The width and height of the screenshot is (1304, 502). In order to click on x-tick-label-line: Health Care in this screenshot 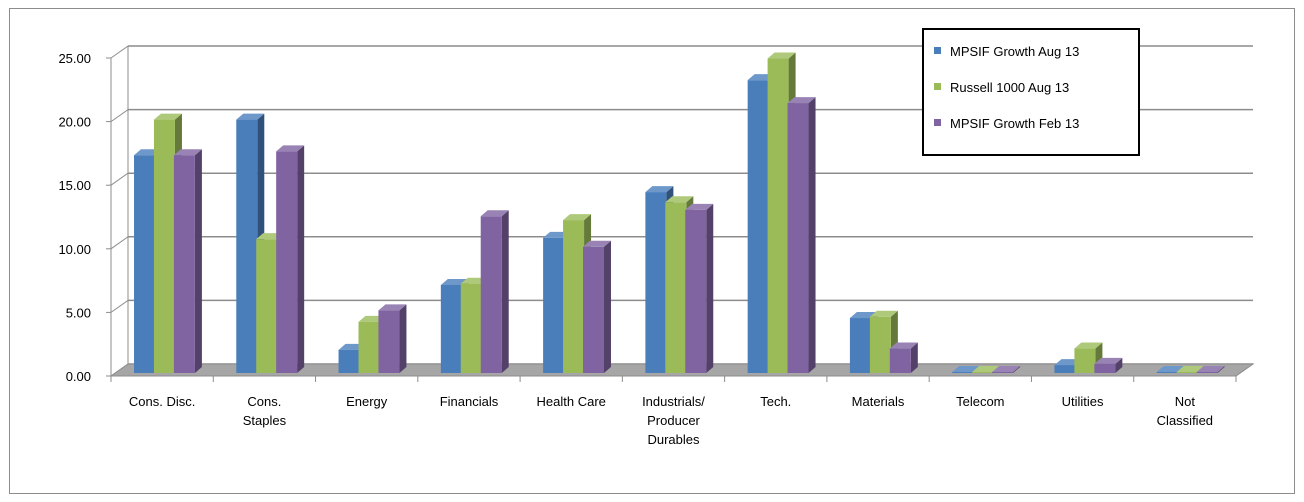, I will do `click(571, 401)`.